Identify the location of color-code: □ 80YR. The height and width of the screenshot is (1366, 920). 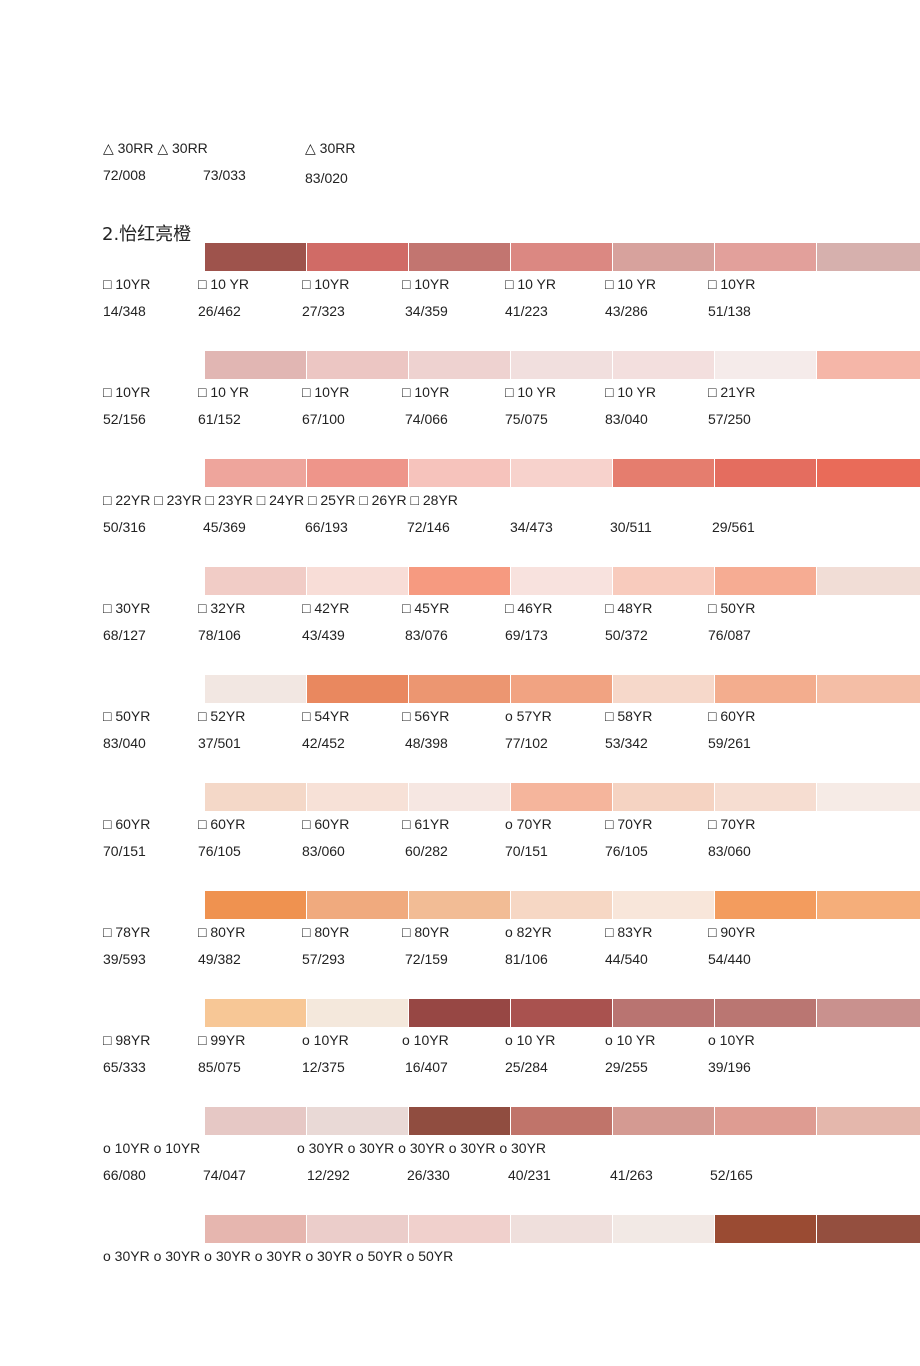
(326, 932).